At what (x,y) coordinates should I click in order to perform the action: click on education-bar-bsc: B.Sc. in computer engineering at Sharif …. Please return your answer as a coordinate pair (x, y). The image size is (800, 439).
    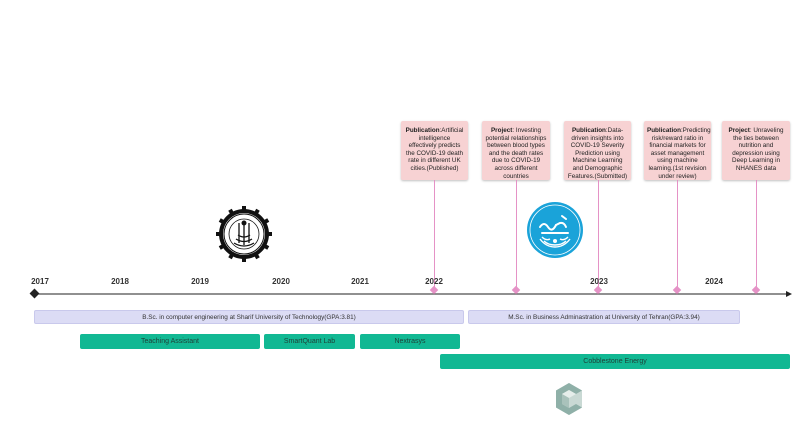
    Looking at the image, I should click on (249, 317).